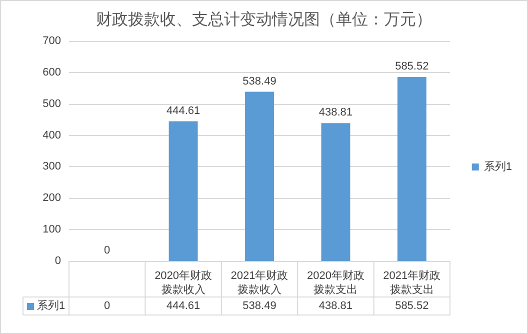  Describe the element at coordinates (51, 230) in the screenshot. I see `y-tick-label: 100` at that location.